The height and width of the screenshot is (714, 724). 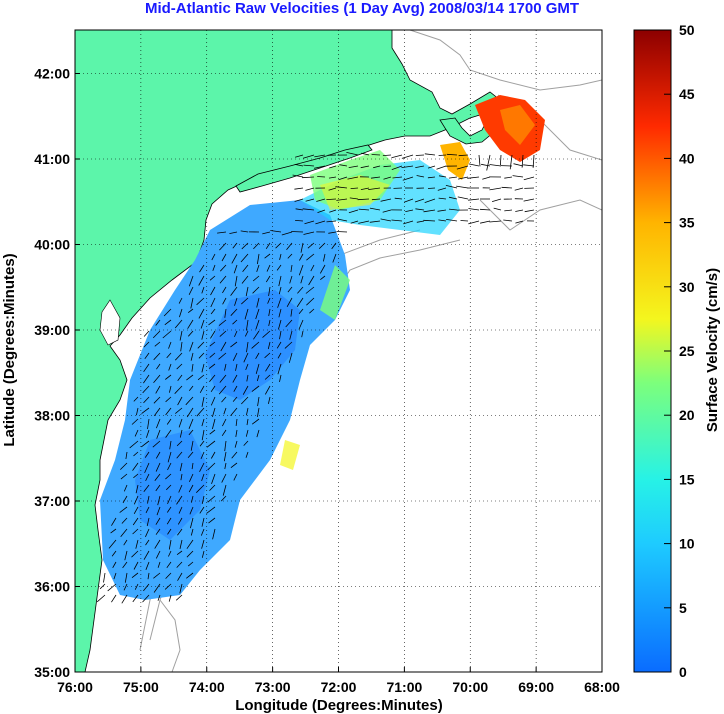 What do you see at coordinates (52, 501) in the screenshot?
I see `y-tick-label: 37:00` at bounding box center [52, 501].